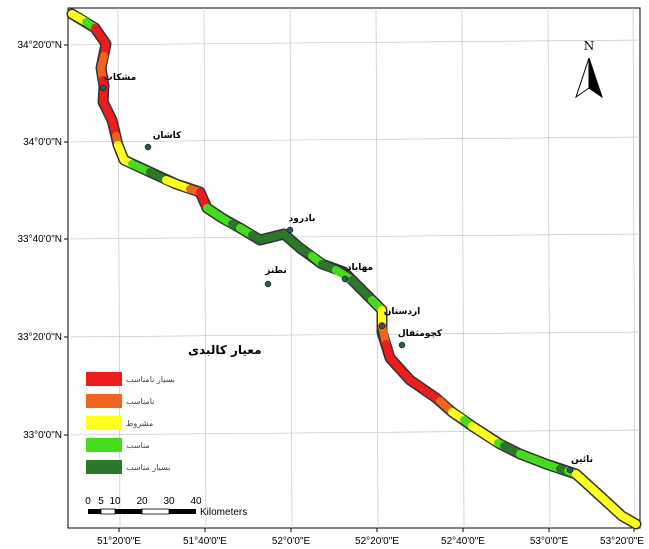  I want to click on scale-tick-label: 40, so click(196, 501).